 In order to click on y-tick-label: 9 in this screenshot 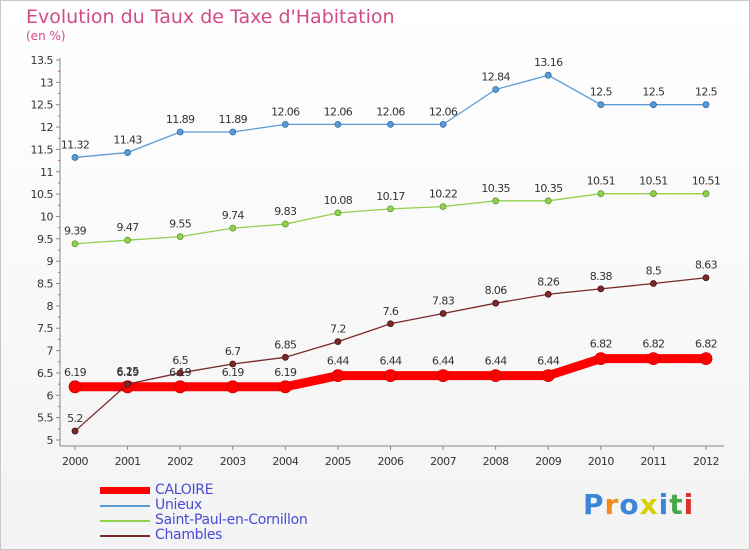, I will do `click(50, 261)`.